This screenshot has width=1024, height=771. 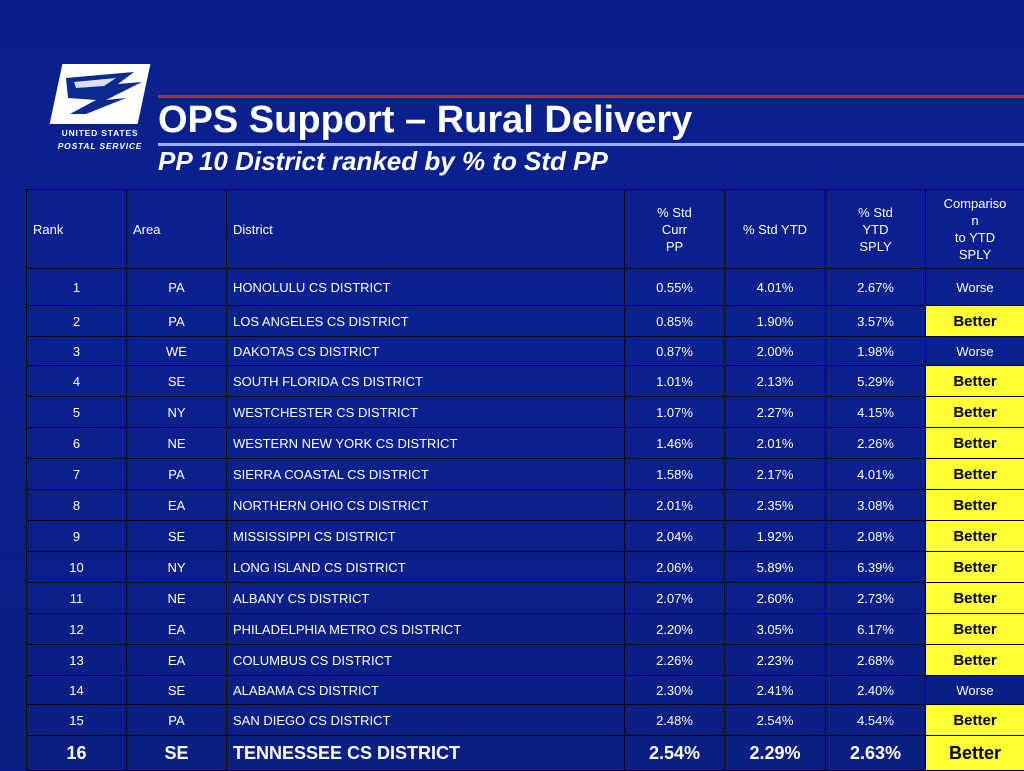 What do you see at coordinates (100, 146) in the screenshot?
I see `logo-text-postal-service: POSTAL SERVICE` at bounding box center [100, 146].